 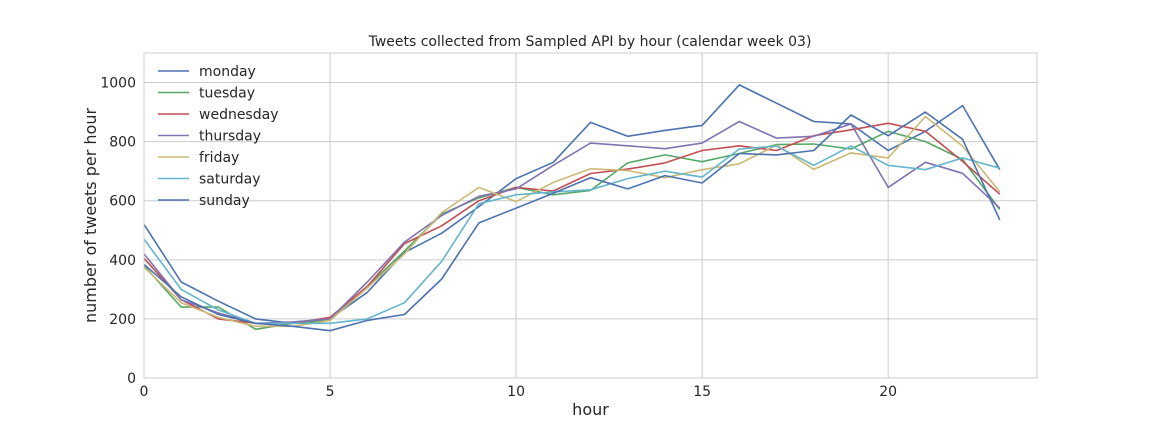 I want to click on x-axis-label: hour, so click(x=590, y=409).